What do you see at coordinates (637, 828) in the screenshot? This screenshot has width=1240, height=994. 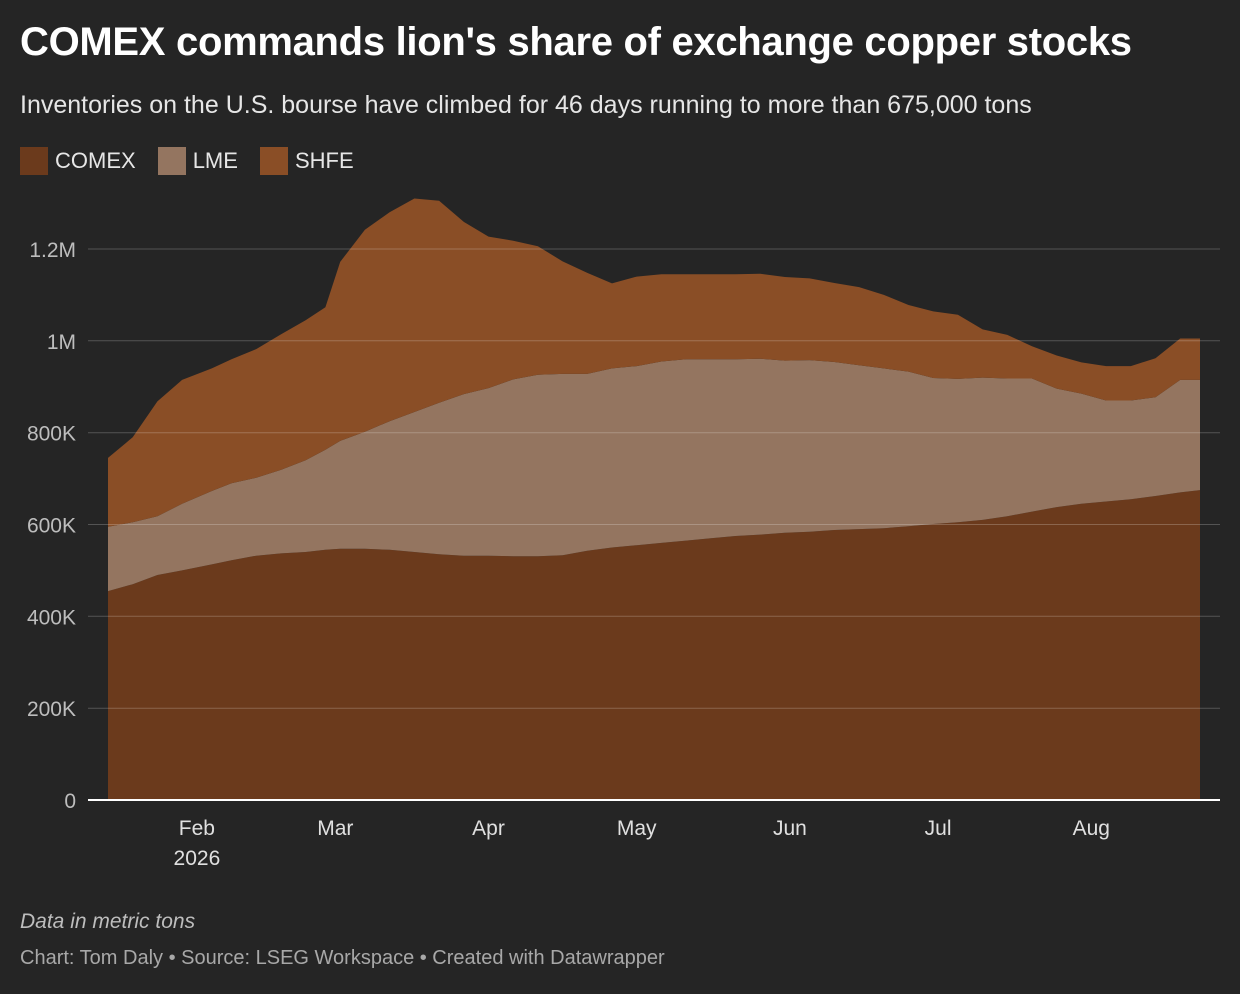 I see `x-tick-label: May` at bounding box center [637, 828].